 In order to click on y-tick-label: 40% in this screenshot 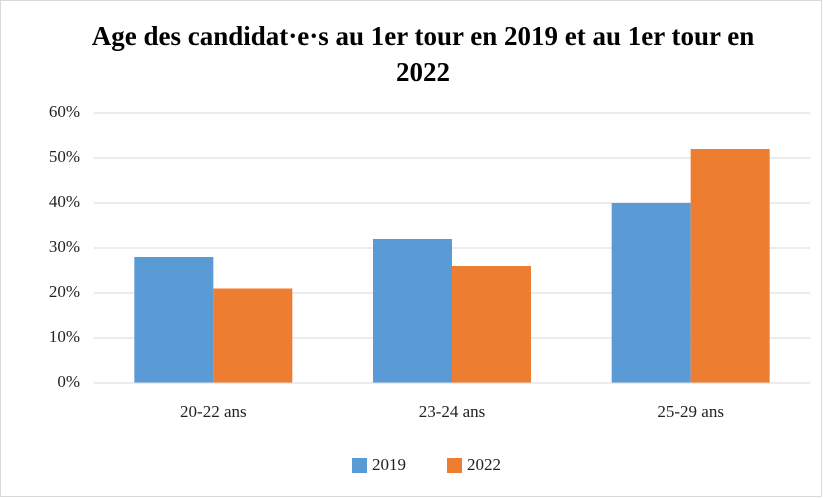, I will do `click(64, 201)`.